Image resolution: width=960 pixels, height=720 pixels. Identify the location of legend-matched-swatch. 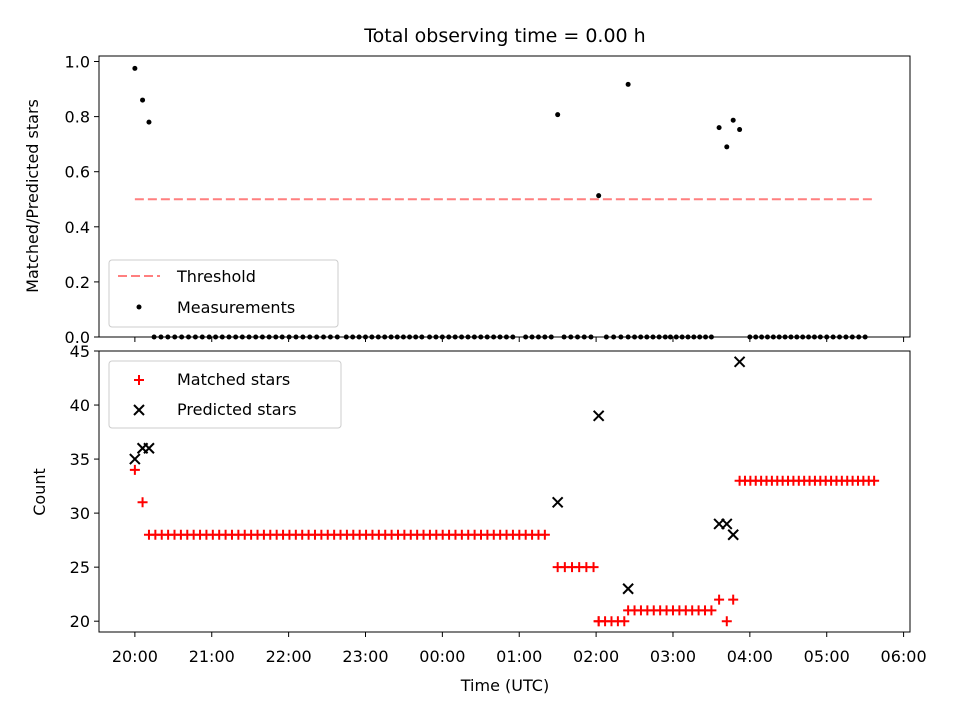
(139, 380).